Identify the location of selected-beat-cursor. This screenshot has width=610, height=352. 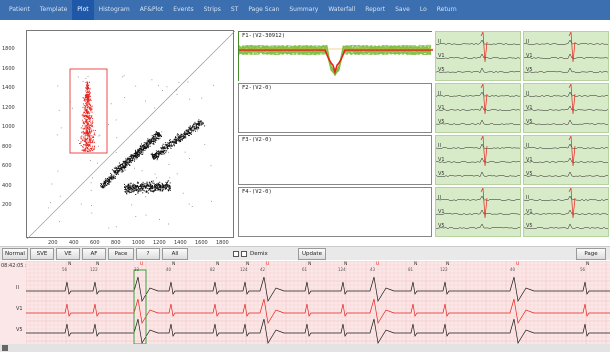
(140, 306).